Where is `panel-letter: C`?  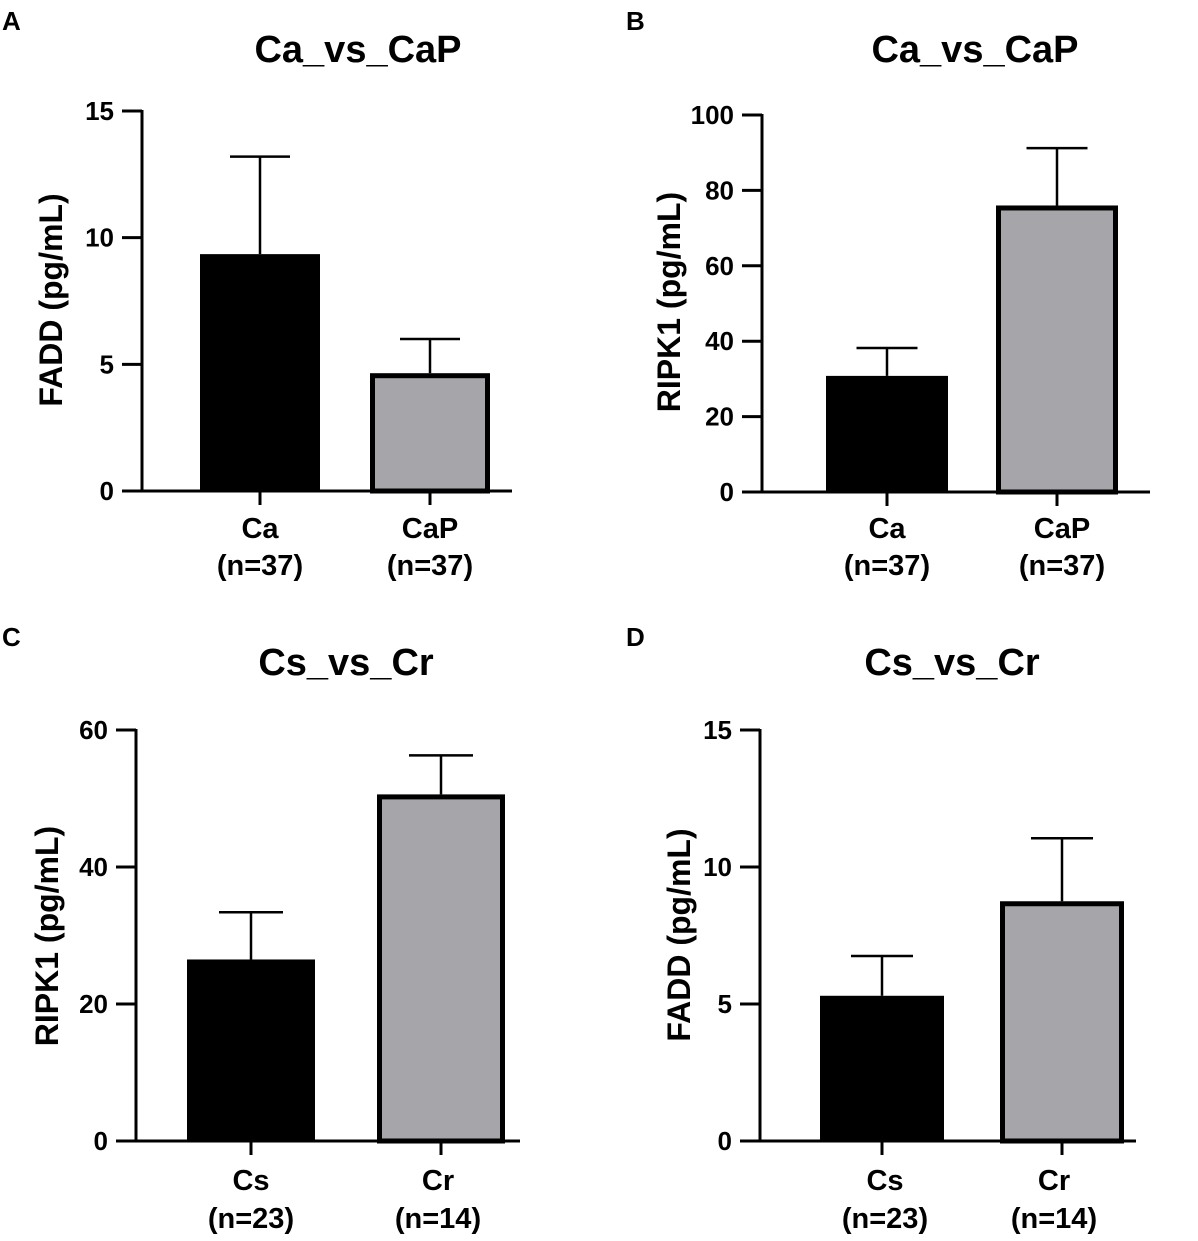
panel-letter: C is located at coordinates (11, 637).